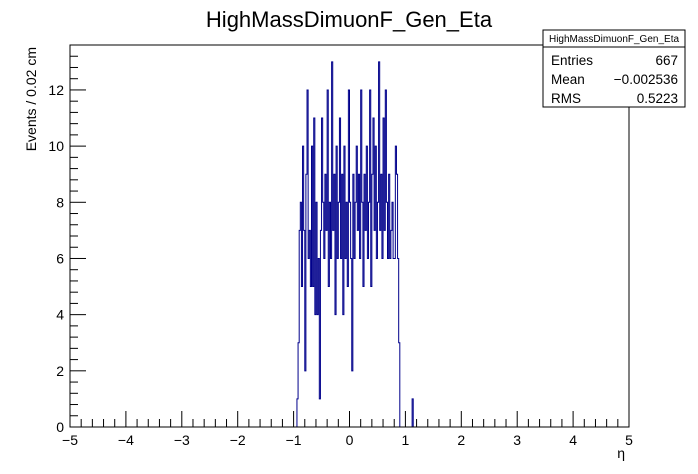 Image resolution: width=698 pixels, height=474 pixels. I want to click on x-tick-label: 5, so click(629, 440).